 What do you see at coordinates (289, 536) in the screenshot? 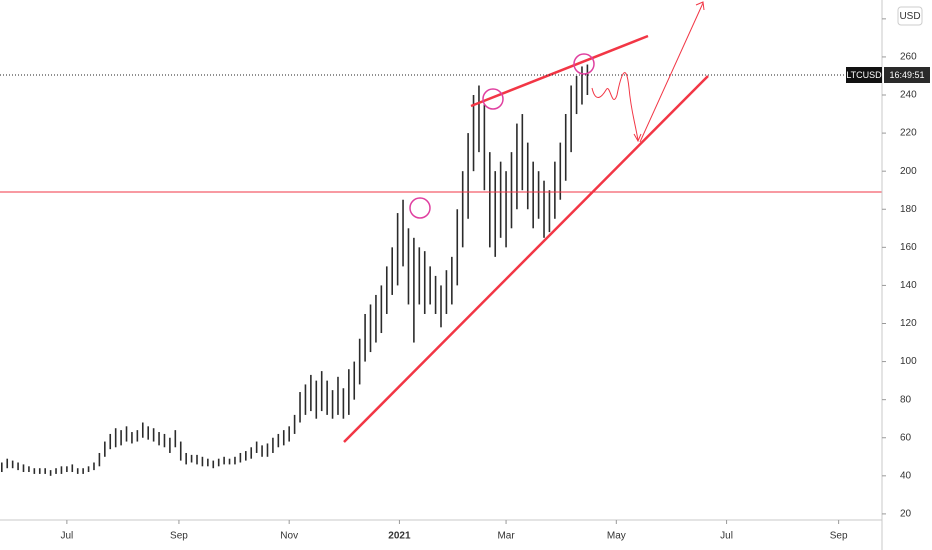
I see `x-tick-label: Nov` at bounding box center [289, 536].